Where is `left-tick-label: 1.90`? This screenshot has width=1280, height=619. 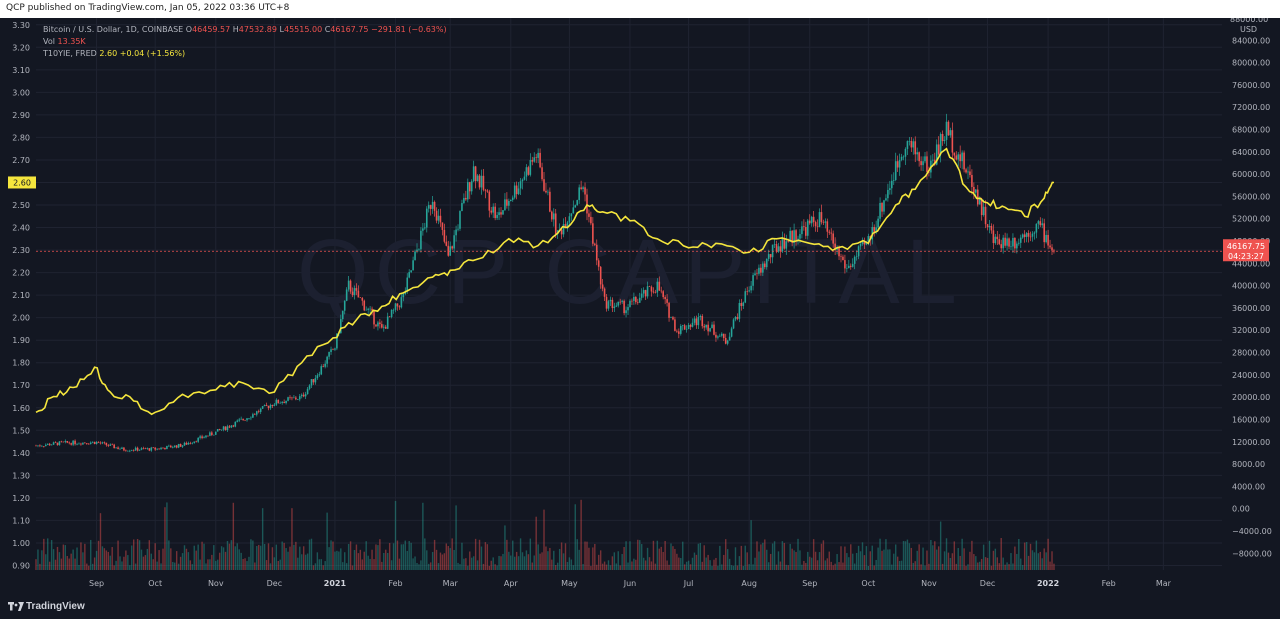 left-tick-label: 1.90 is located at coordinates (21, 340).